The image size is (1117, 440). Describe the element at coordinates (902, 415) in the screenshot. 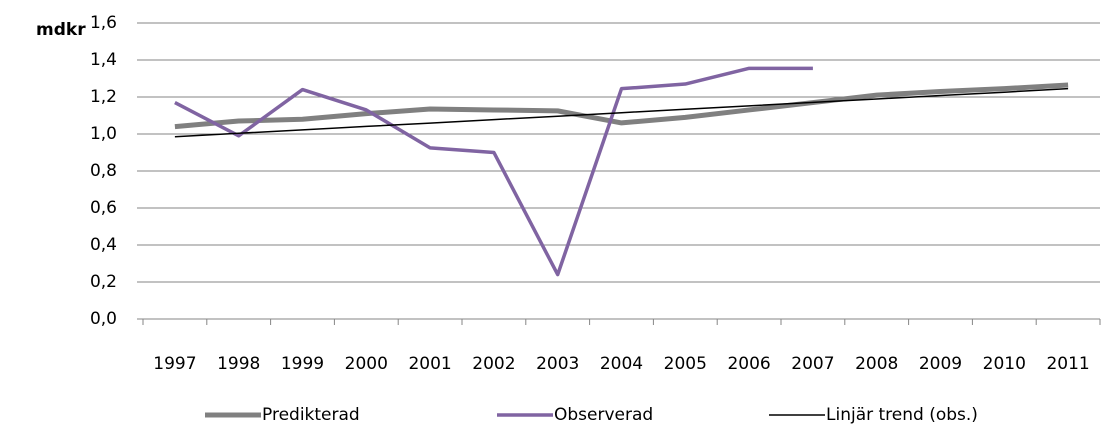

I see `legend-label: Linjär trend (obs.)` at that location.